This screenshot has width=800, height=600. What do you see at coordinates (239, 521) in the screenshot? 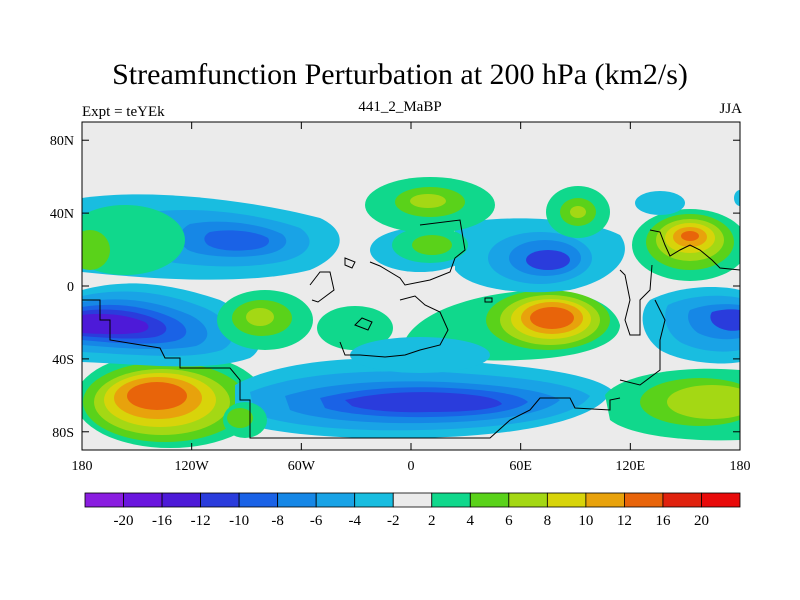
I see `colorbar-label: -10` at bounding box center [239, 521].